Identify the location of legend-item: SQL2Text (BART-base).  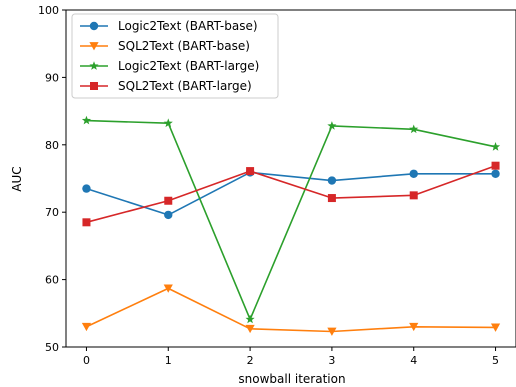
(165, 46).